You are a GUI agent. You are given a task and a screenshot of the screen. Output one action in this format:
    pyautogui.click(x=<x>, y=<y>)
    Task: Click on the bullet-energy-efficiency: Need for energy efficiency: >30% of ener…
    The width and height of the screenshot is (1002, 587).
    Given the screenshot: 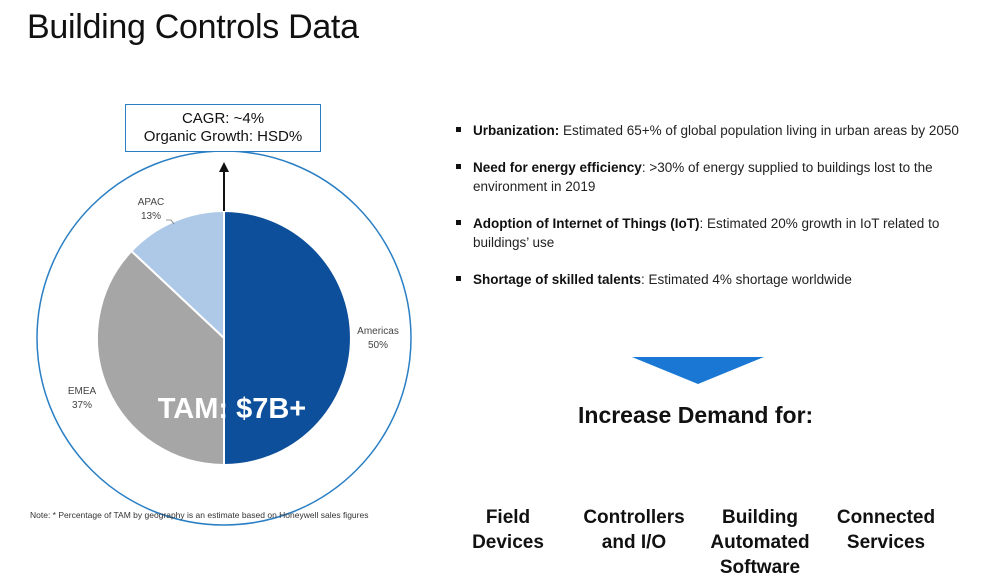 What is the action you would take?
    pyautogui.click(x=714, y=177)
    